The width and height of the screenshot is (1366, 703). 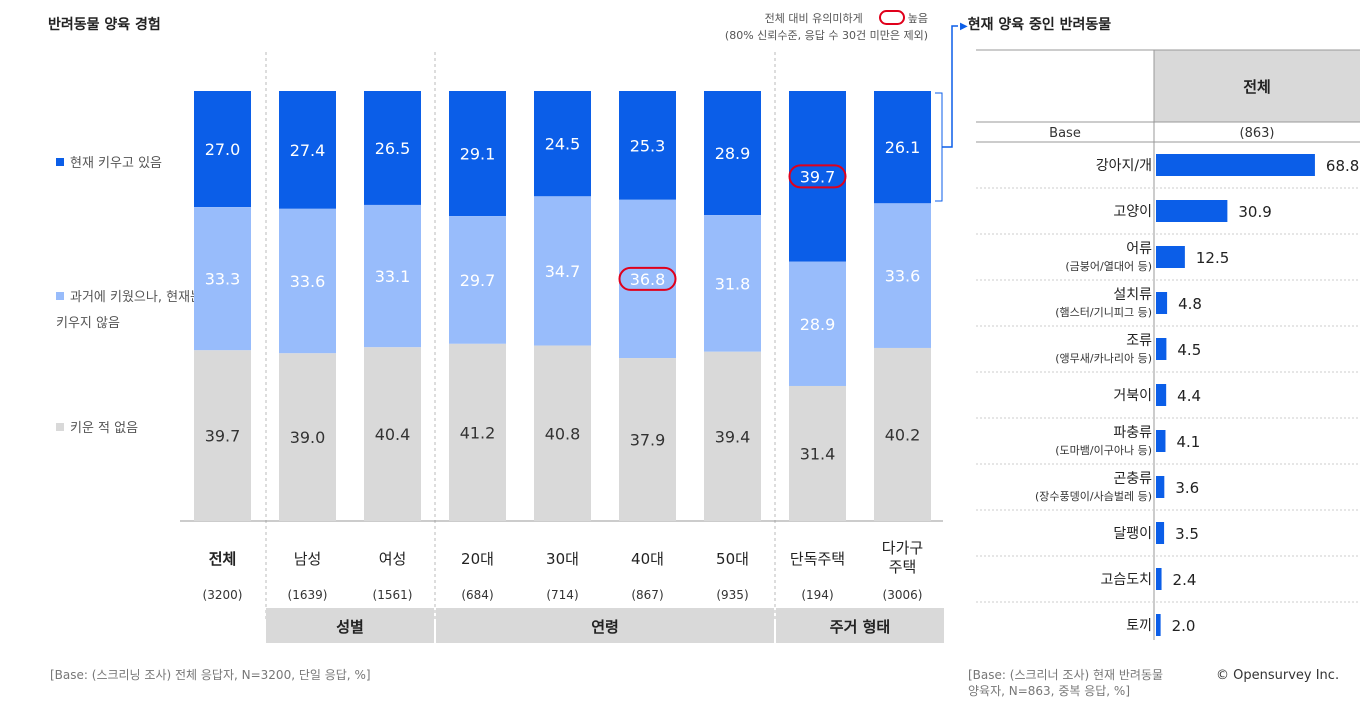 I want to click on category-label: 20대, so click(x=477, y=559).